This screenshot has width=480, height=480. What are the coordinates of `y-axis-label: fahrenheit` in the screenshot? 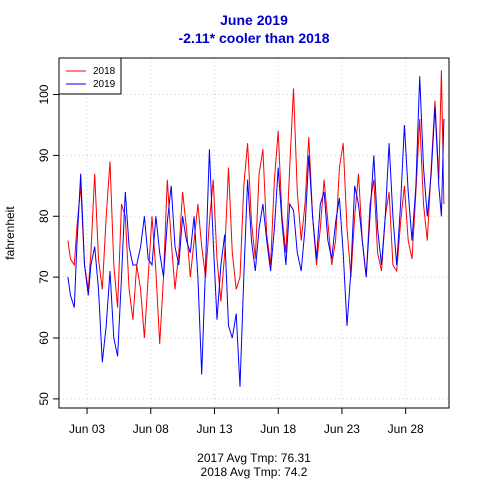 It's located at (10, 233).